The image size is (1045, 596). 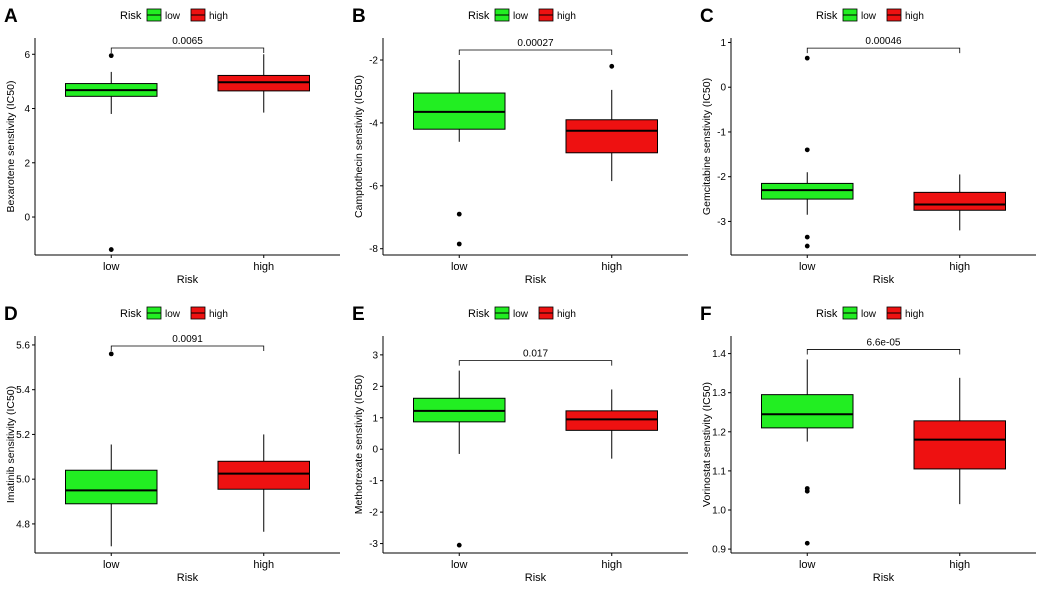 I want to click on panel-a-p-value: 0.0065, so click(x=187, y=41).